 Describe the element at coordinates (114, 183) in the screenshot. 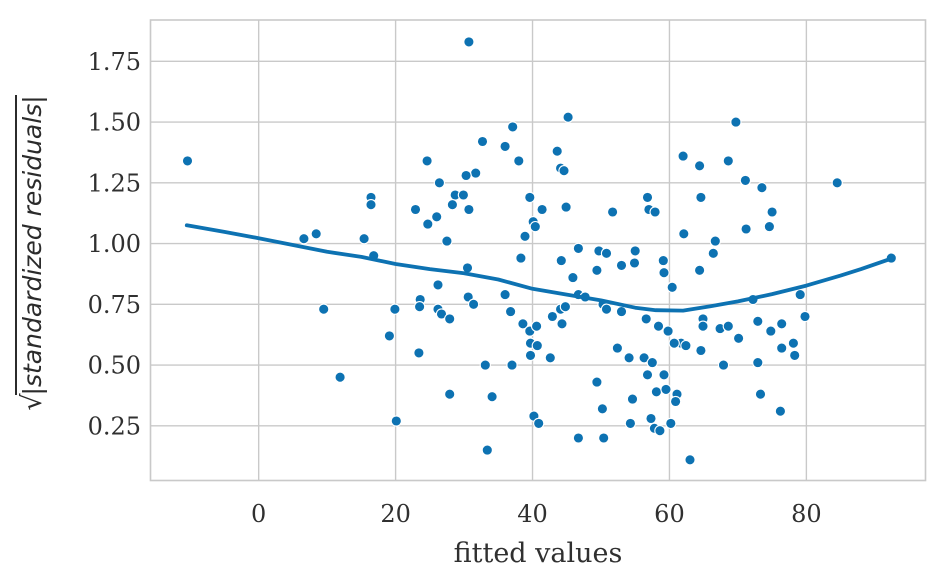

I see `y-tick-label: 1.25` at that location.